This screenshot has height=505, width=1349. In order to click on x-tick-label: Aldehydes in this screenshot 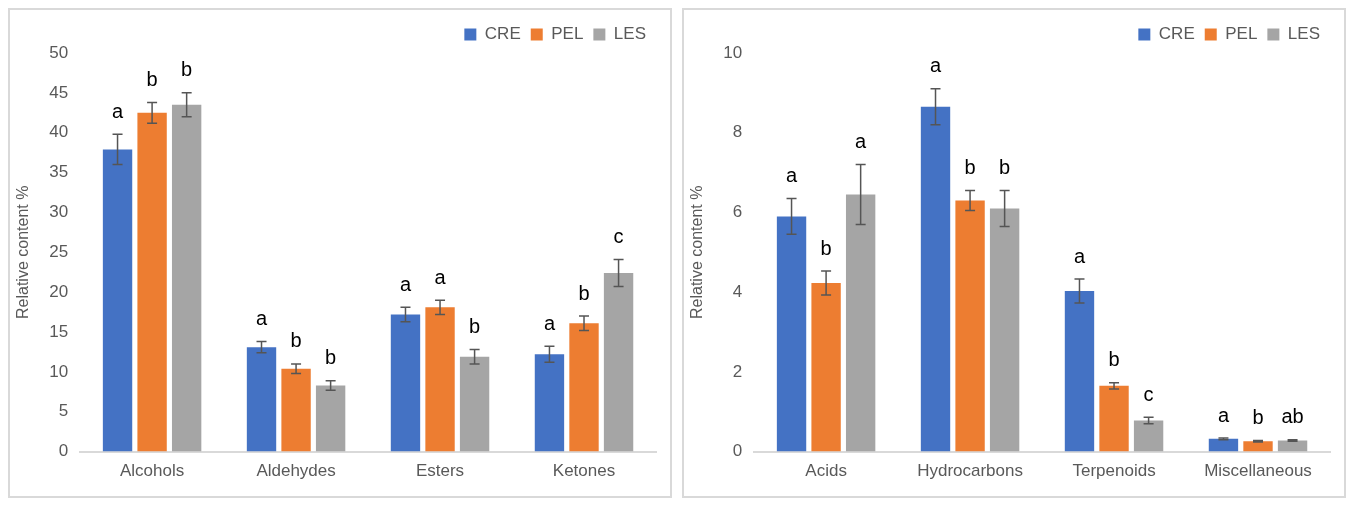, I will do `click(296, 471)`.